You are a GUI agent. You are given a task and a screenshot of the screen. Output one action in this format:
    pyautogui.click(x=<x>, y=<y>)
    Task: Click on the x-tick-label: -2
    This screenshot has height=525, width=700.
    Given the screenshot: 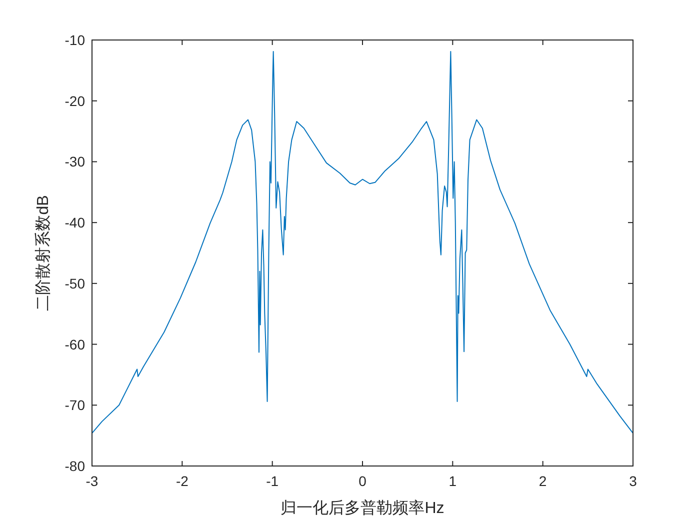 What is the action you would take?
    pyautogui.click(x=182, y=481)
    